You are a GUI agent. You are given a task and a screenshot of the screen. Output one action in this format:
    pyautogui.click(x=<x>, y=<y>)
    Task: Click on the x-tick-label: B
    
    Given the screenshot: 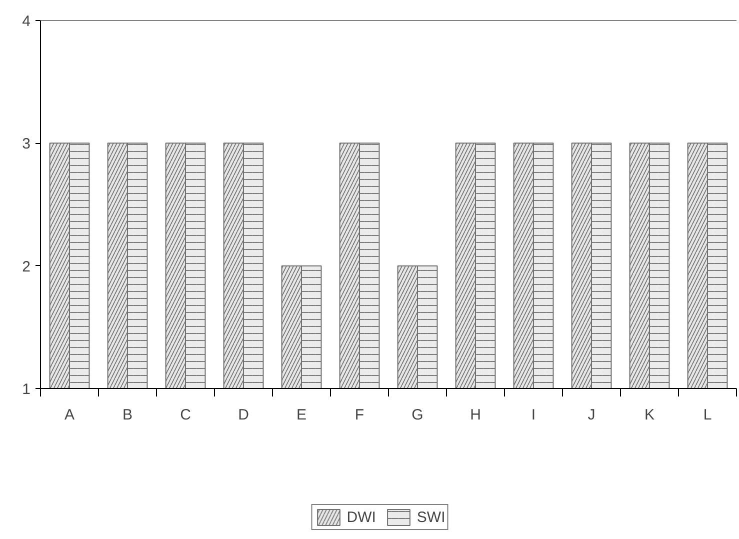 What is the action you would take?
    pyautogui.click(x=127, y=415)
    